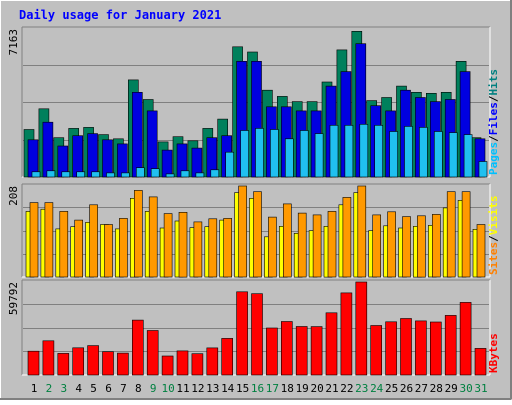  Describe the element at coordinates (123, 388) in the screenshot. I see `x-tick-day-7: 7` at that location.